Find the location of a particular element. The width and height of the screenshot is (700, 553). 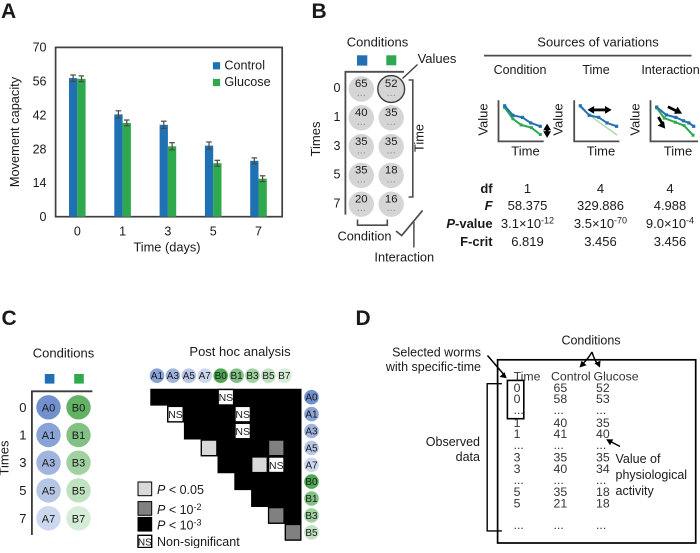

svg-text: B0 is located at coordinates (221, 376).